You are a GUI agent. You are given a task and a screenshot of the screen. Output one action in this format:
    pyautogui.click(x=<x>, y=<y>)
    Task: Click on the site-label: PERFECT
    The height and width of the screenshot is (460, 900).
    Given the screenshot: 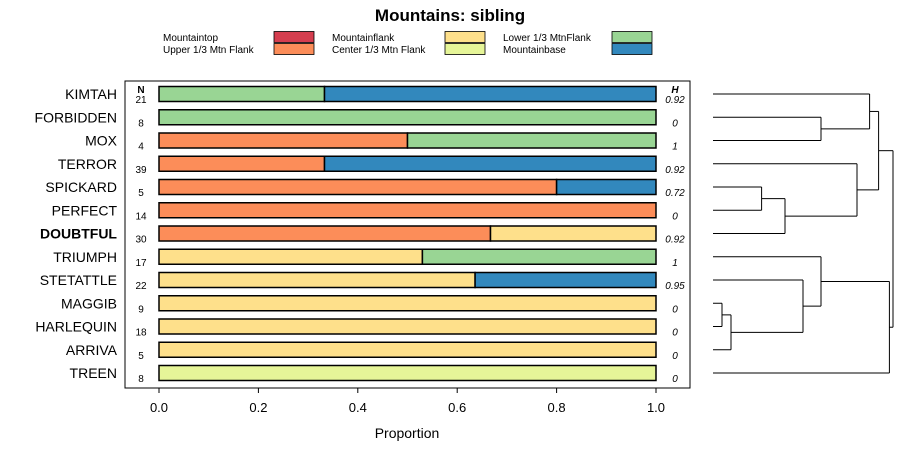 What is the action you would take?
    pyautogui.click(x=85, y=210)
    